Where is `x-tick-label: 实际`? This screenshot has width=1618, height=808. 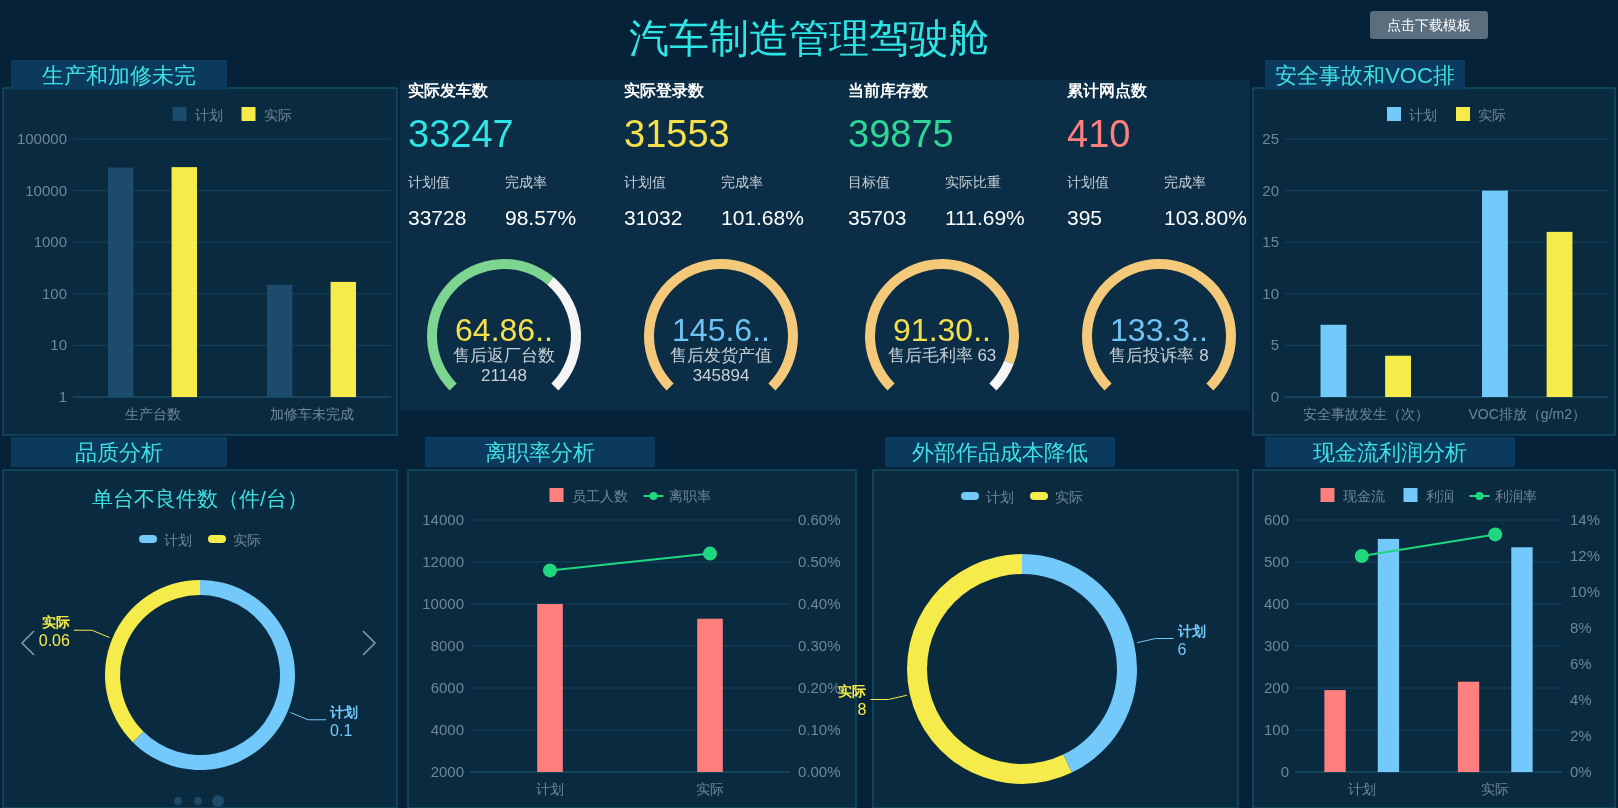 x-tick-label: 实际 is located at coordinates (1495, 789).